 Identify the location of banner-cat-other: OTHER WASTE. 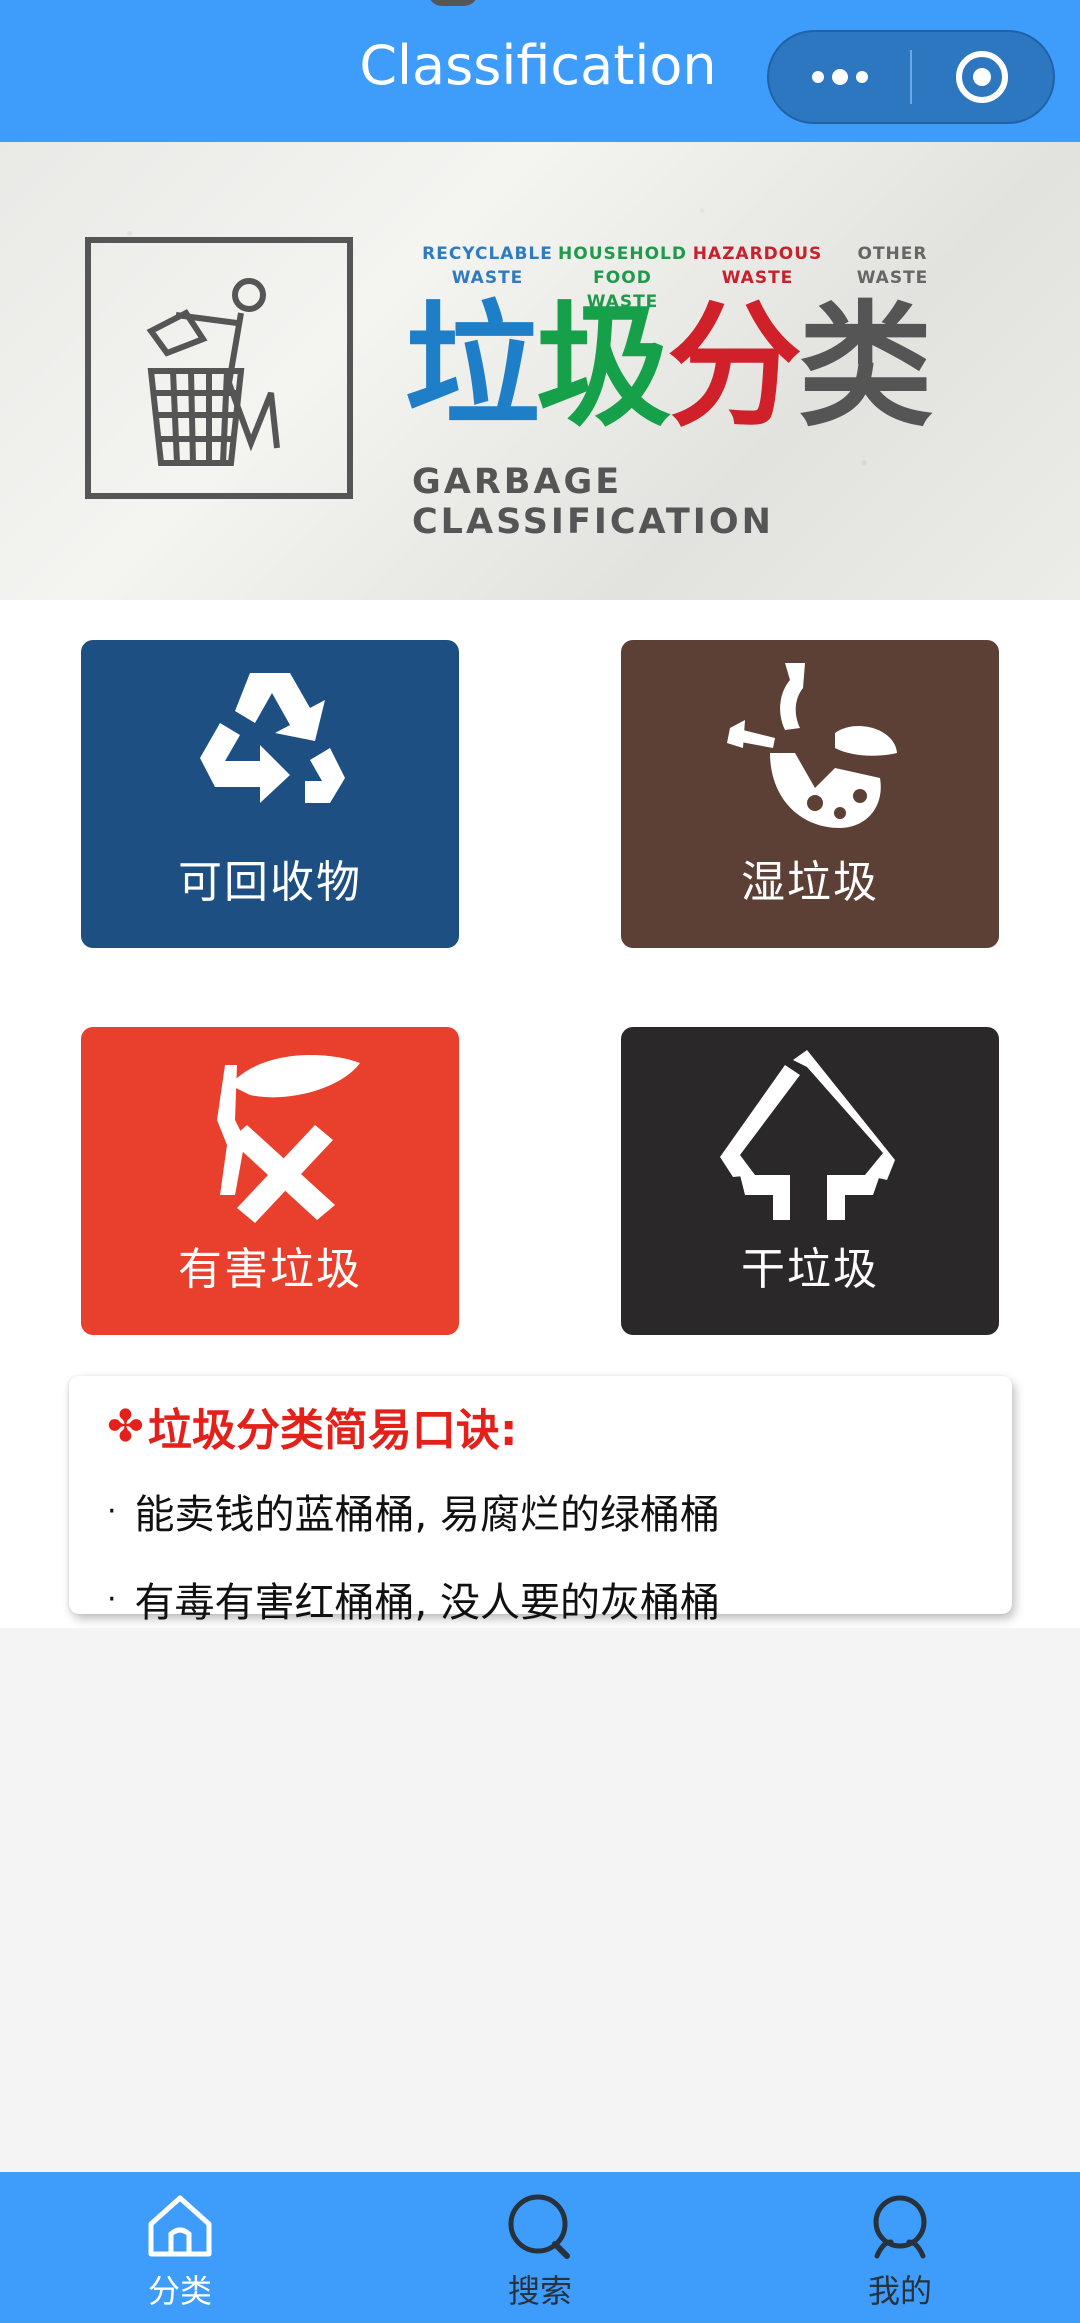
(892, 266).